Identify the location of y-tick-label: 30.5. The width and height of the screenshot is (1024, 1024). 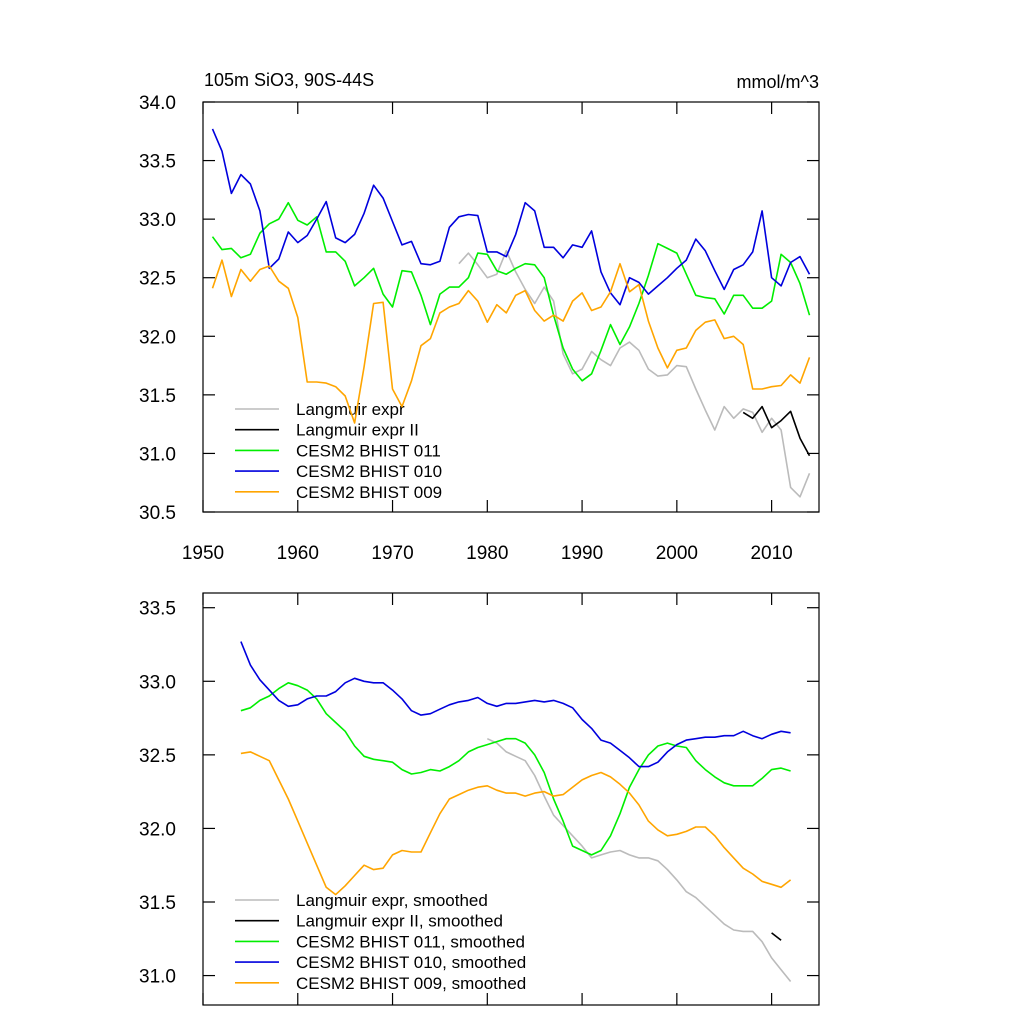
(157, 513).